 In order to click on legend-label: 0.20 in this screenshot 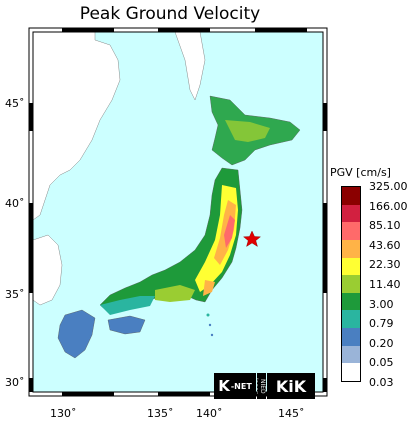, I will do `click(381, 343)`.